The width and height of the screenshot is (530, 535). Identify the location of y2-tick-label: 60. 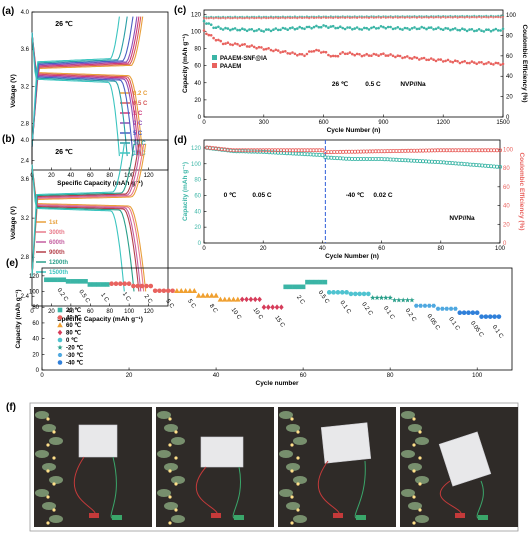
(509, 57).